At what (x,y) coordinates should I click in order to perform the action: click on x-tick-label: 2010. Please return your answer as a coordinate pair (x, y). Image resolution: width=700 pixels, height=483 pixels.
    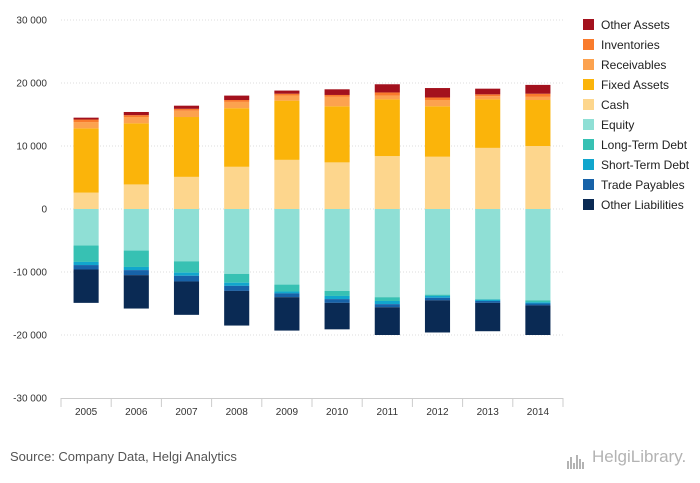
    Looking at the image, I should click on (337, 412).